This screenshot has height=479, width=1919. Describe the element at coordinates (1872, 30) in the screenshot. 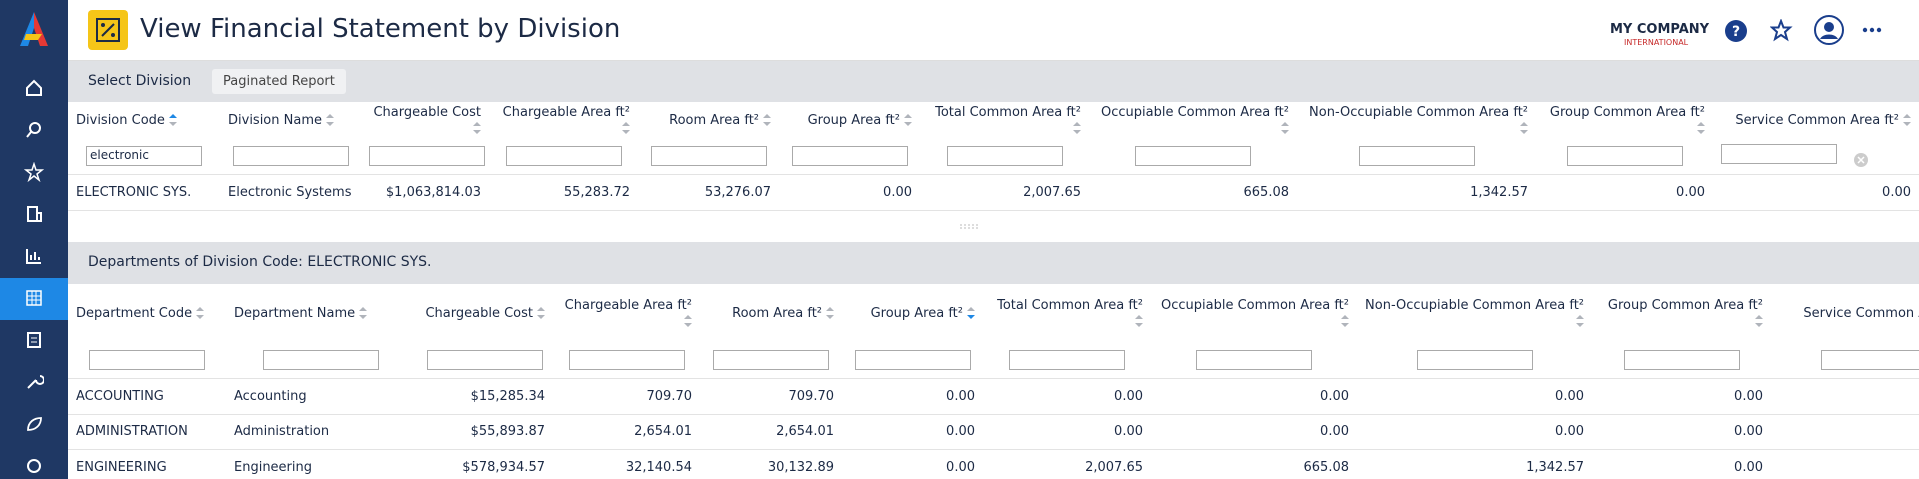

I see `more-icon` at that location.